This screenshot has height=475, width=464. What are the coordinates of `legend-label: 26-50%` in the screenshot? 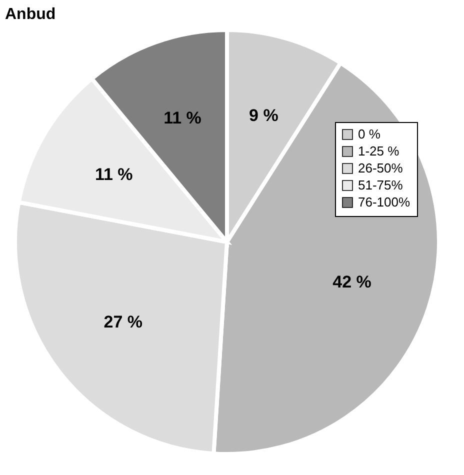 It's located at (381, 168).